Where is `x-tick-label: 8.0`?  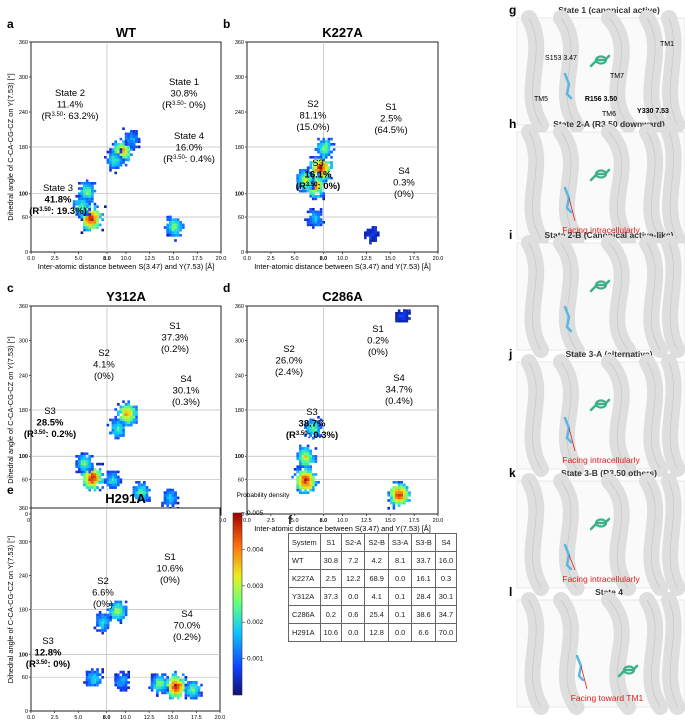
x-tick-label: 8.0 is located at coordinates (324, 259).